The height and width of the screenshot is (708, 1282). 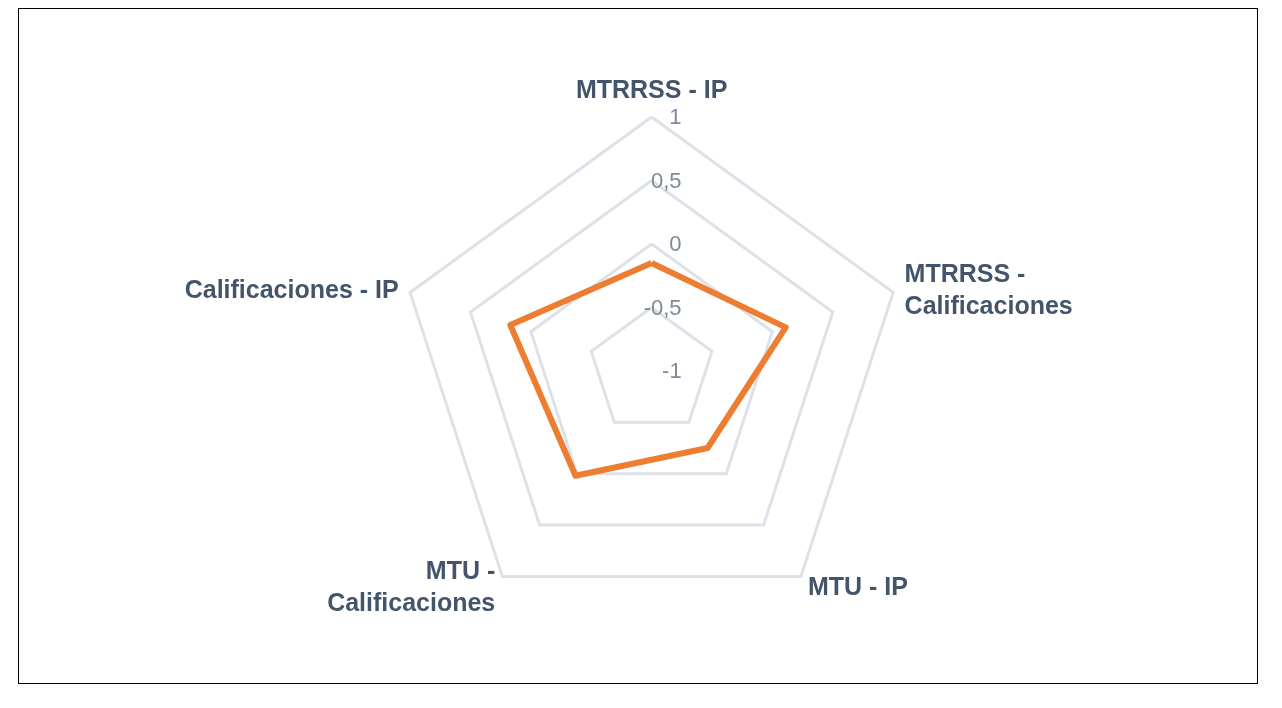 What do you see at coordinates (411, 586) in the screenshot?
I see `spoke-label: MTU - Calificaciones` at bounding box center [411, 586].